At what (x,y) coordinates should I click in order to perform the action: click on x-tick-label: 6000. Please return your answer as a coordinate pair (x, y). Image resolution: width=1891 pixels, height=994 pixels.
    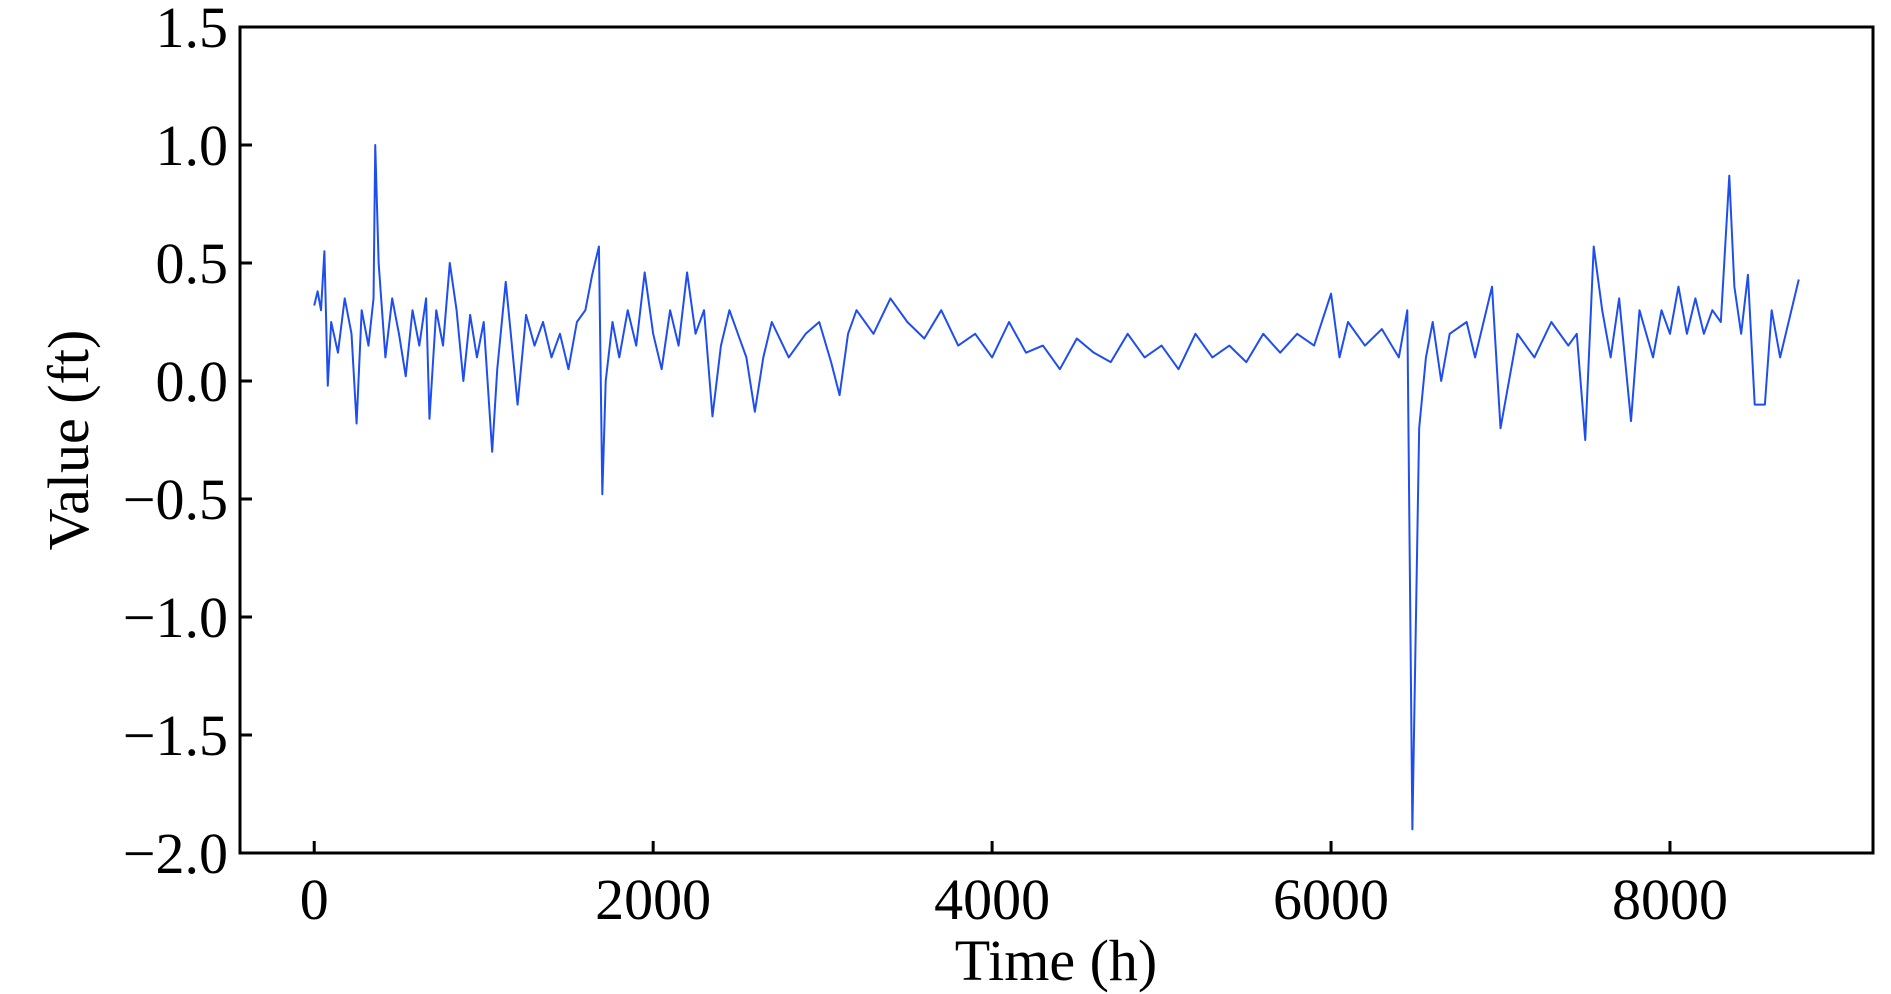
    Looking at the image, I should click on (1331, 899).